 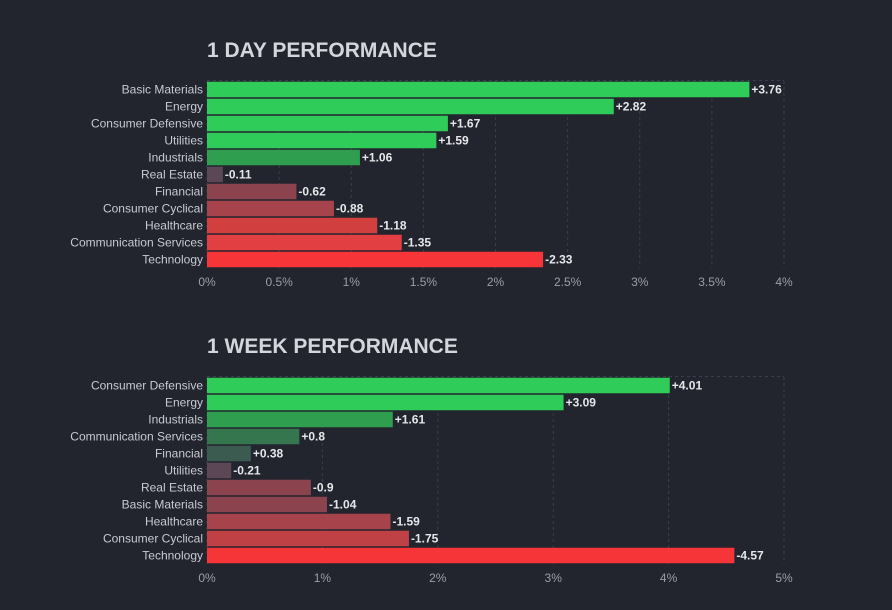 I want to click on value-label: -0.62, so click(x=312, y=192).